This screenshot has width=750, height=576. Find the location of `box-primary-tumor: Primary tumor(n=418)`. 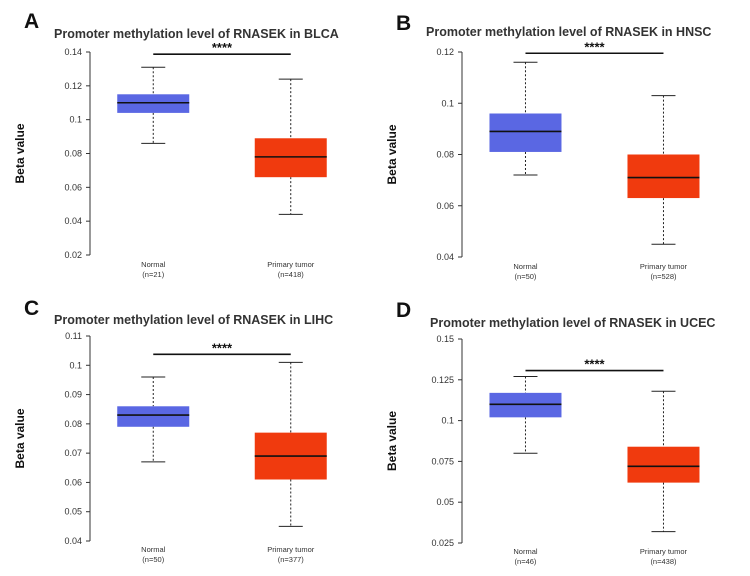

box-primary-tumor: Primary tumor(n=418) is located at coordinates (290, 178).